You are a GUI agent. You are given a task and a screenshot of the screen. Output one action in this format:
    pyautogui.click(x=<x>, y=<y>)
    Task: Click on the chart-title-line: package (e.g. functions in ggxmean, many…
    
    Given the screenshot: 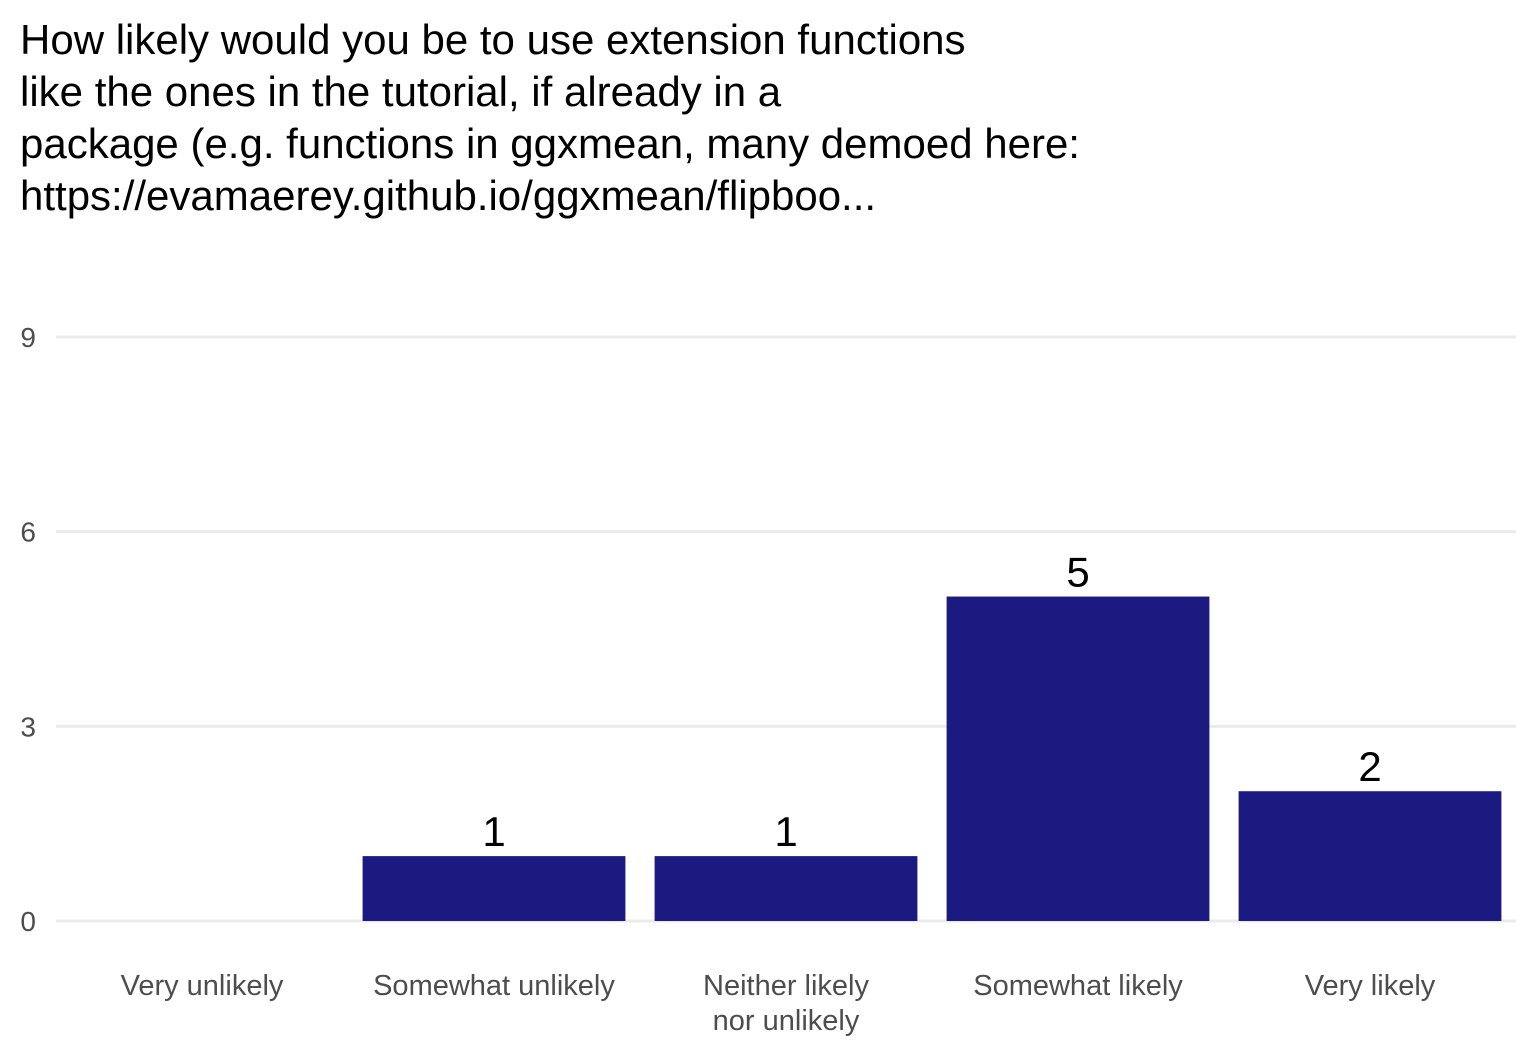 What is the action you would take?
    pyautogui.click(x=550, y=143)
    